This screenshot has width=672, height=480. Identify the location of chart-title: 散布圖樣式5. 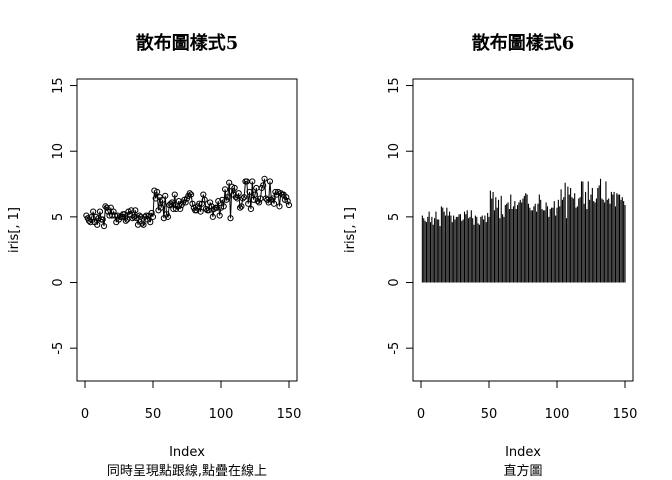
(187, 43).